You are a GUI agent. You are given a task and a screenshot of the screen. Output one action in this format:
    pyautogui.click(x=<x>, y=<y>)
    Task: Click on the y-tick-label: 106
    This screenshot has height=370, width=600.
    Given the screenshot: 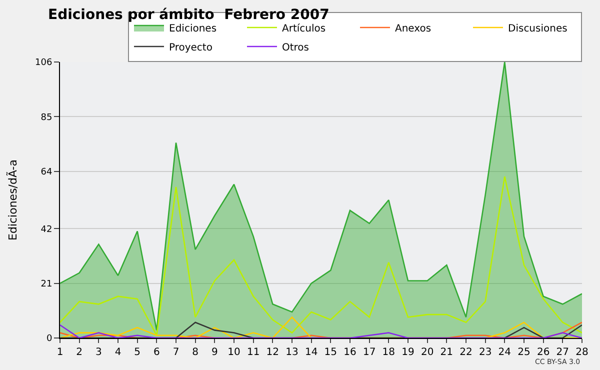 What is the action you would take?
    pyautogui.click(x=43, y=63)
    